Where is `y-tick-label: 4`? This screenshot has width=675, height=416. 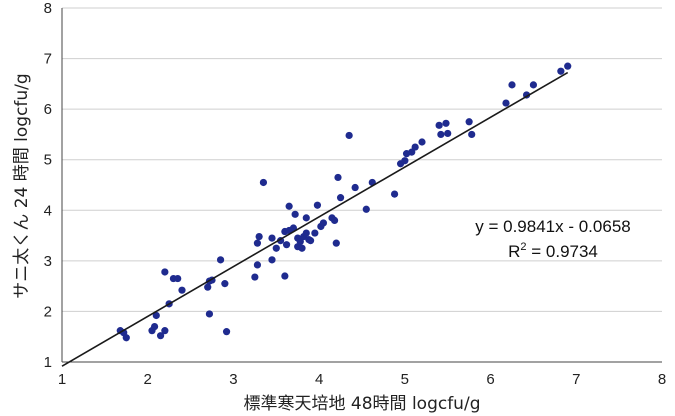 y-tick-label: 4 is located at coordinates (48, 210).